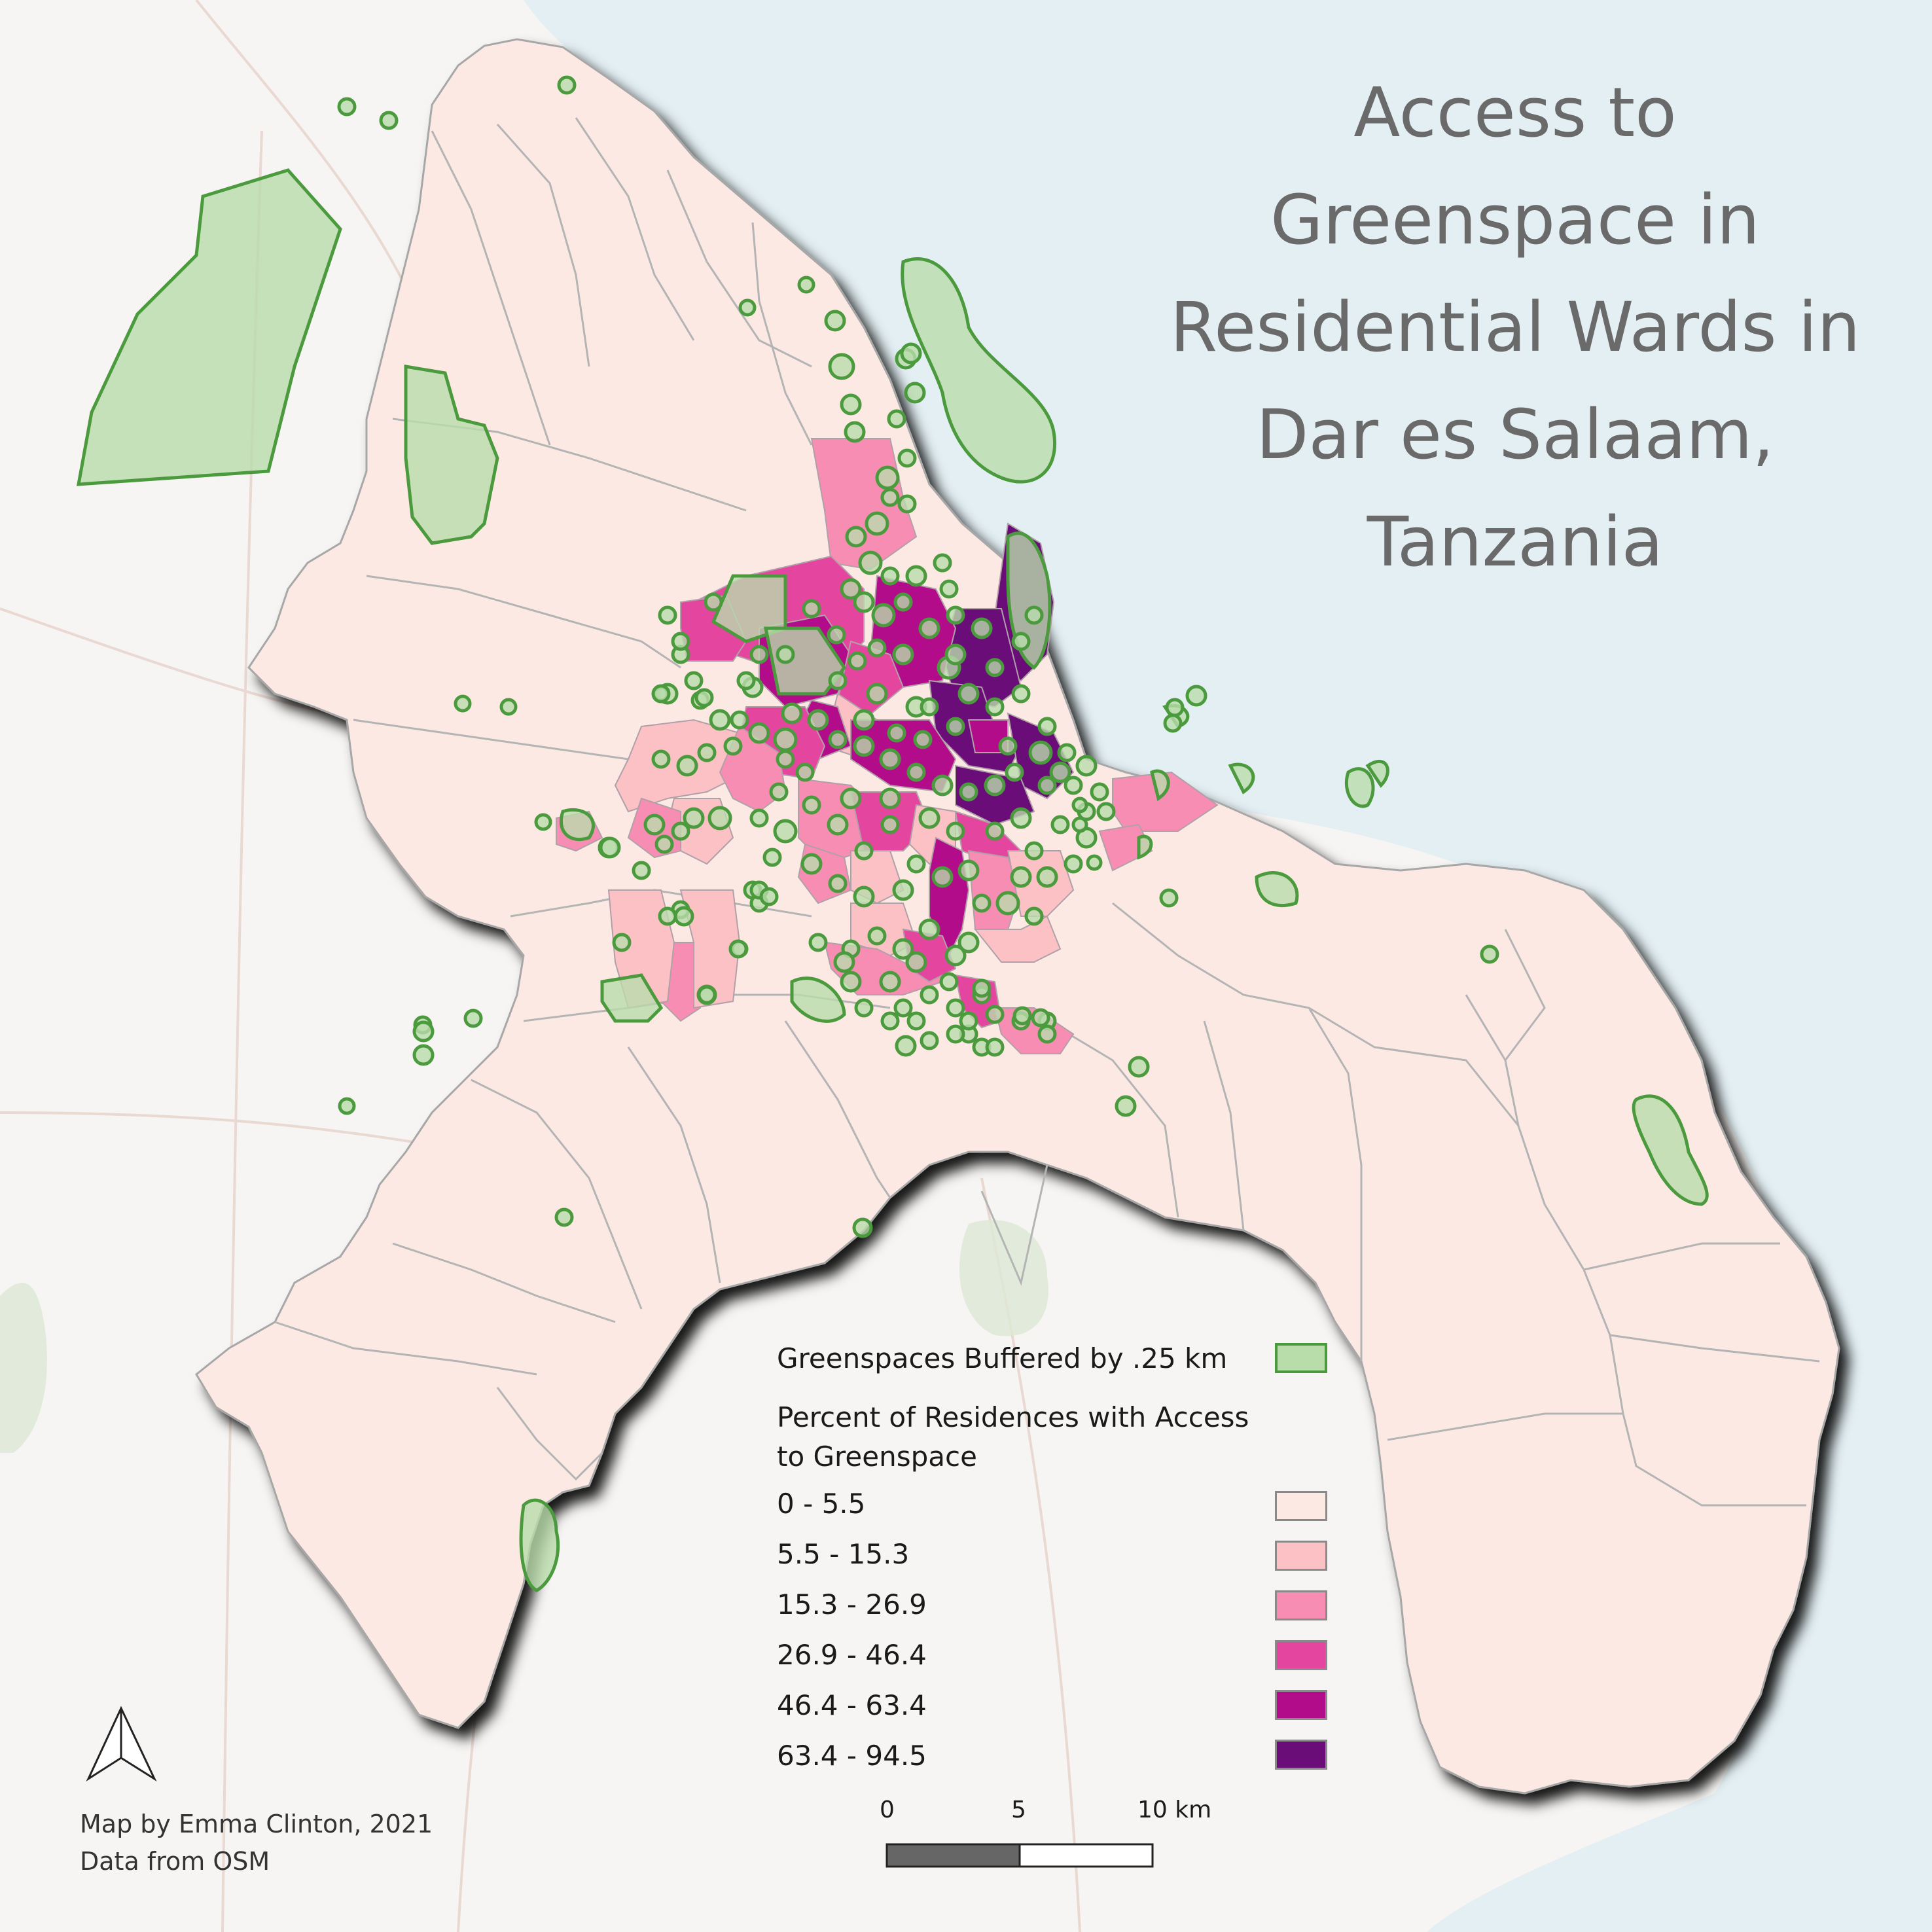 The width and height of the screenshot is (1932, 1932). What do you see at coordinates (1515, 542) in the screenshot?
I see `title-line-5: Tanzania` at bounding box center [1515, 542].